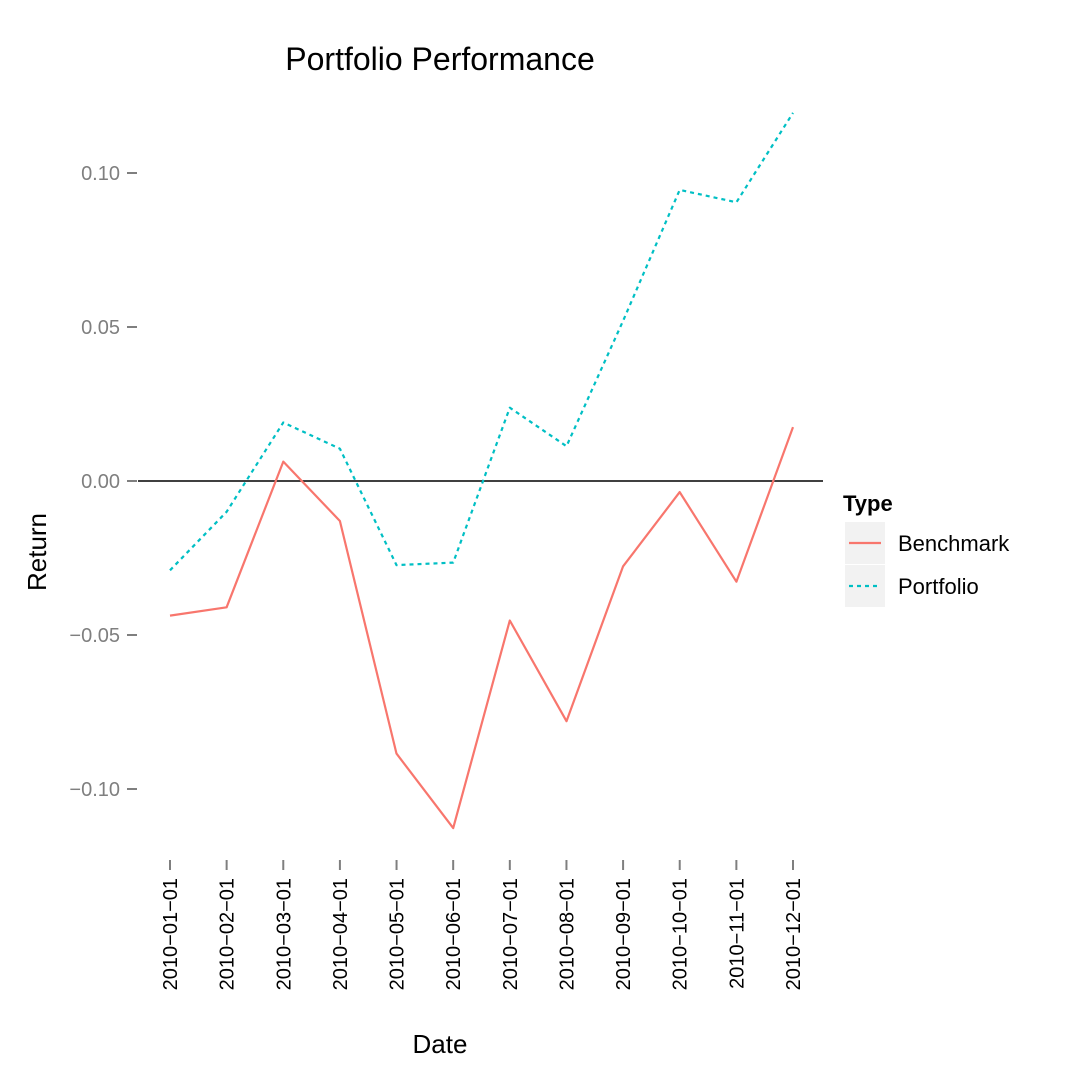  Describe the element at coordinates (228, 934) in the screenshot. I see `x-tick-label: 2010−02−01` at that location.